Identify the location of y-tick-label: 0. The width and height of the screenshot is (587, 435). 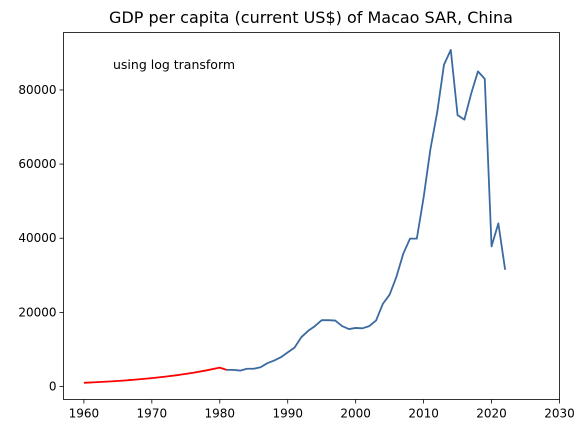
(53, 387).